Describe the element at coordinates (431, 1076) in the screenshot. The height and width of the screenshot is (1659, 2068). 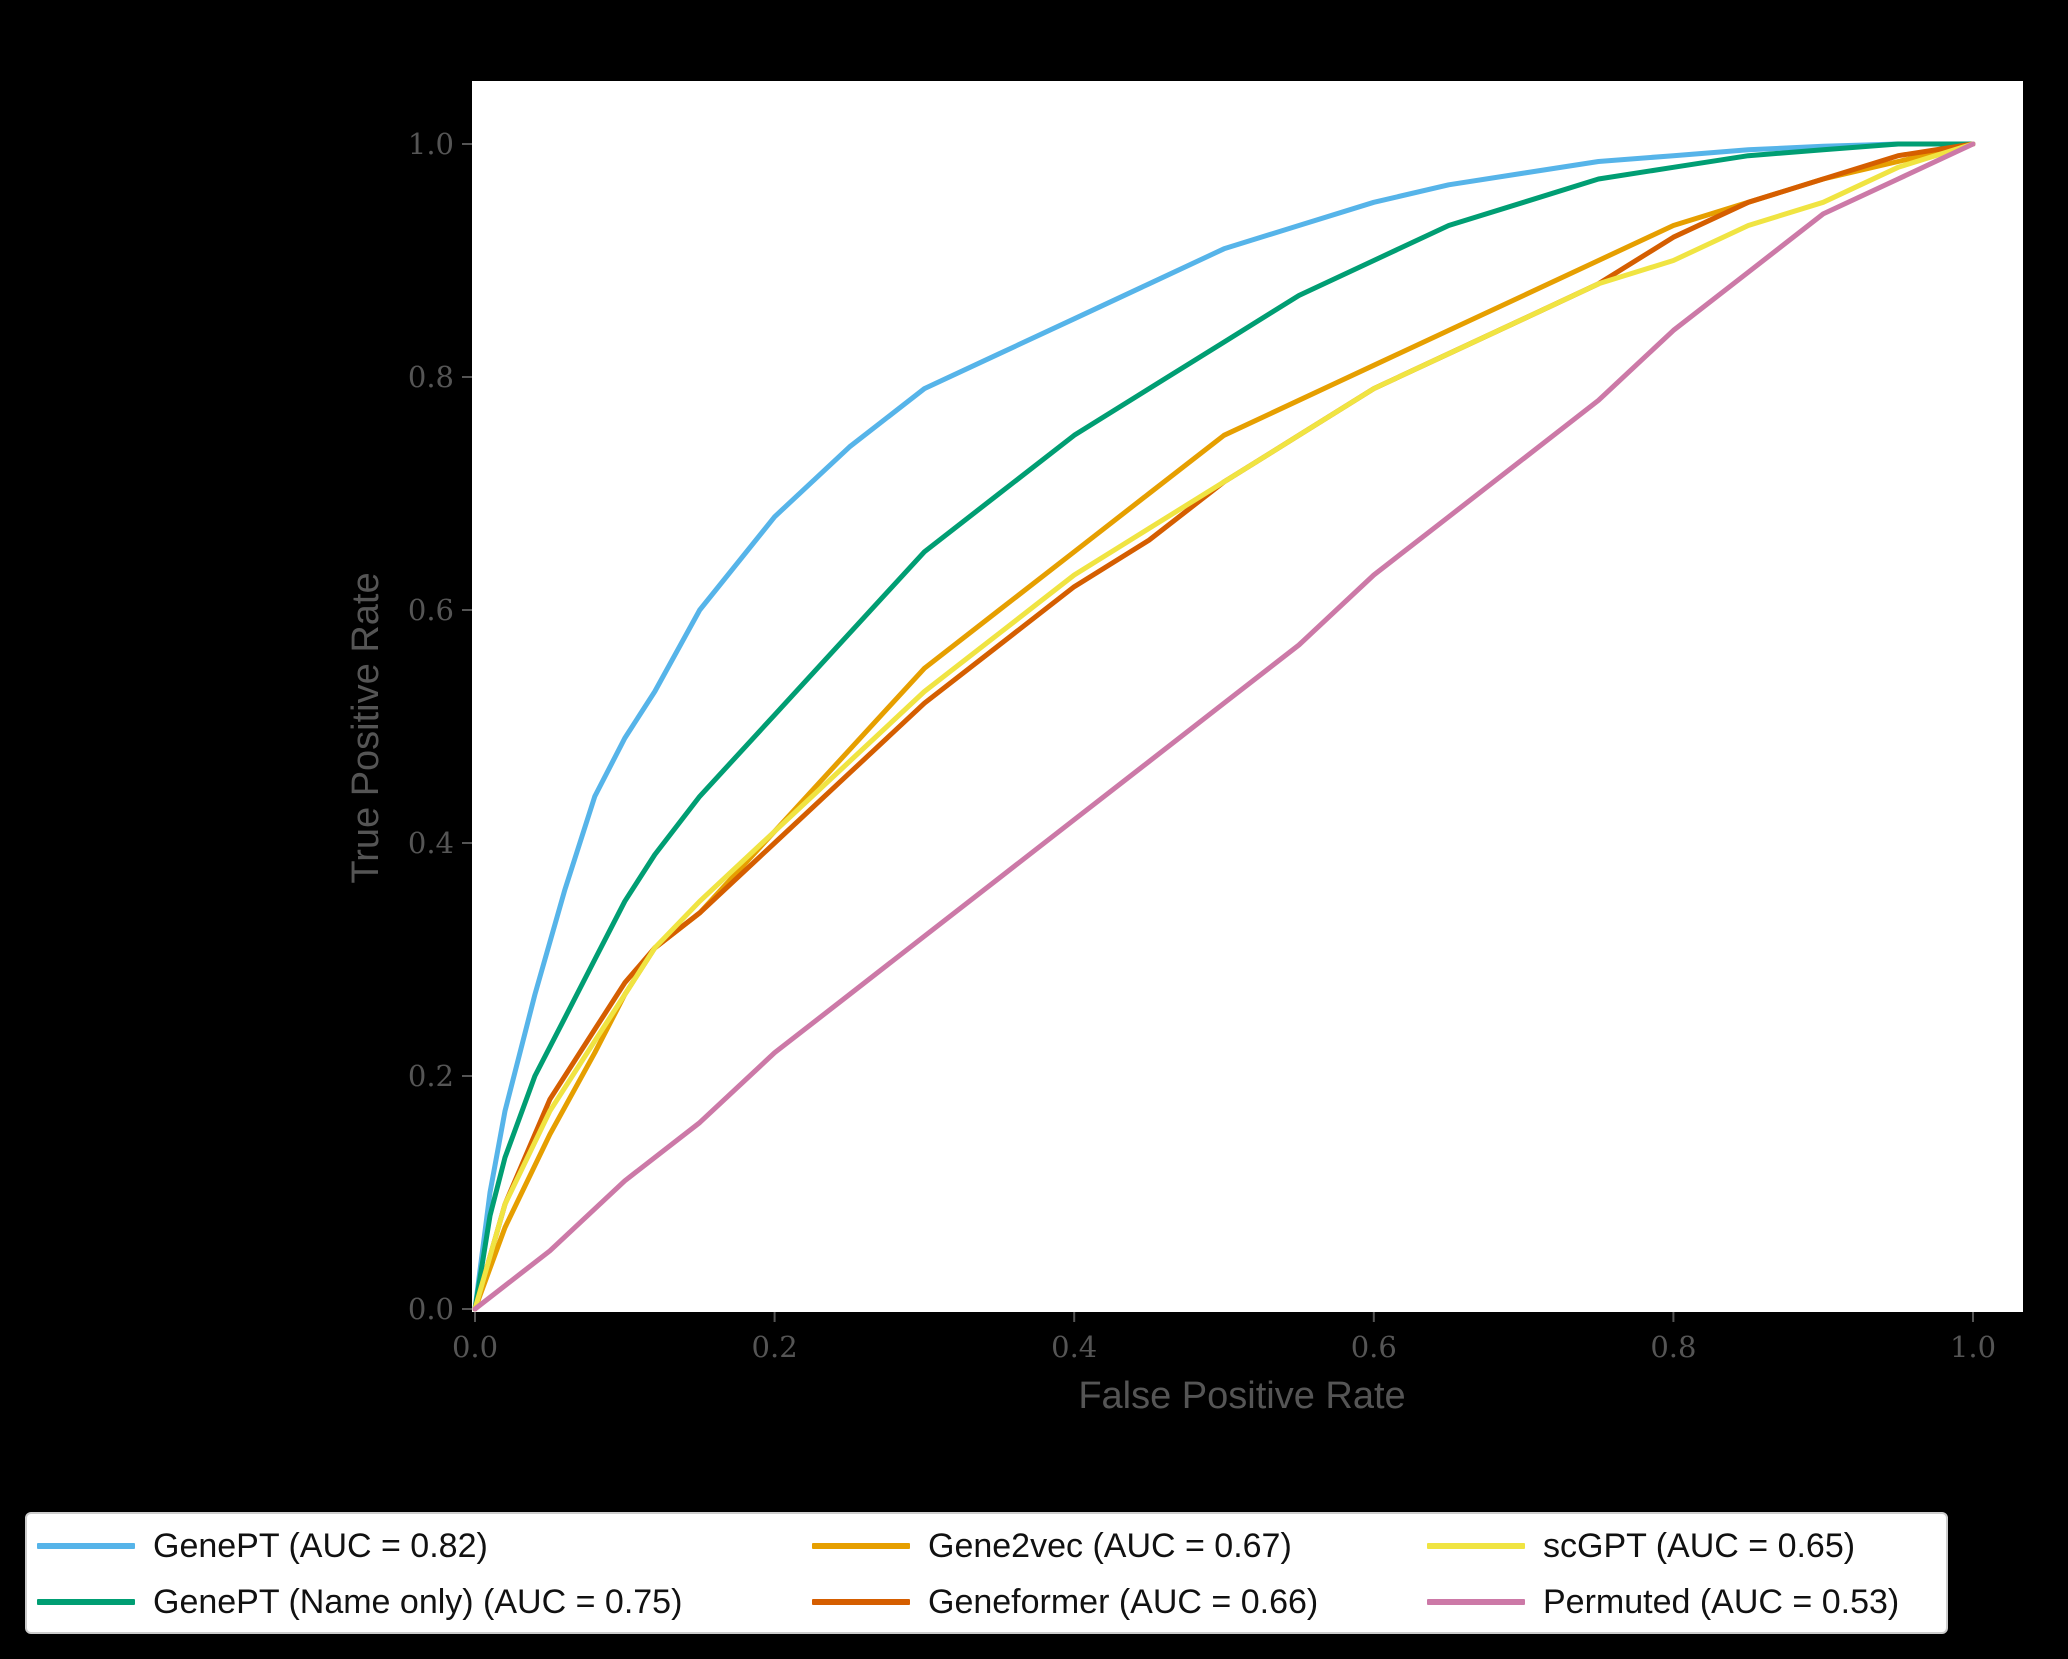
I see `y-tick-label: 0.2` at that location.